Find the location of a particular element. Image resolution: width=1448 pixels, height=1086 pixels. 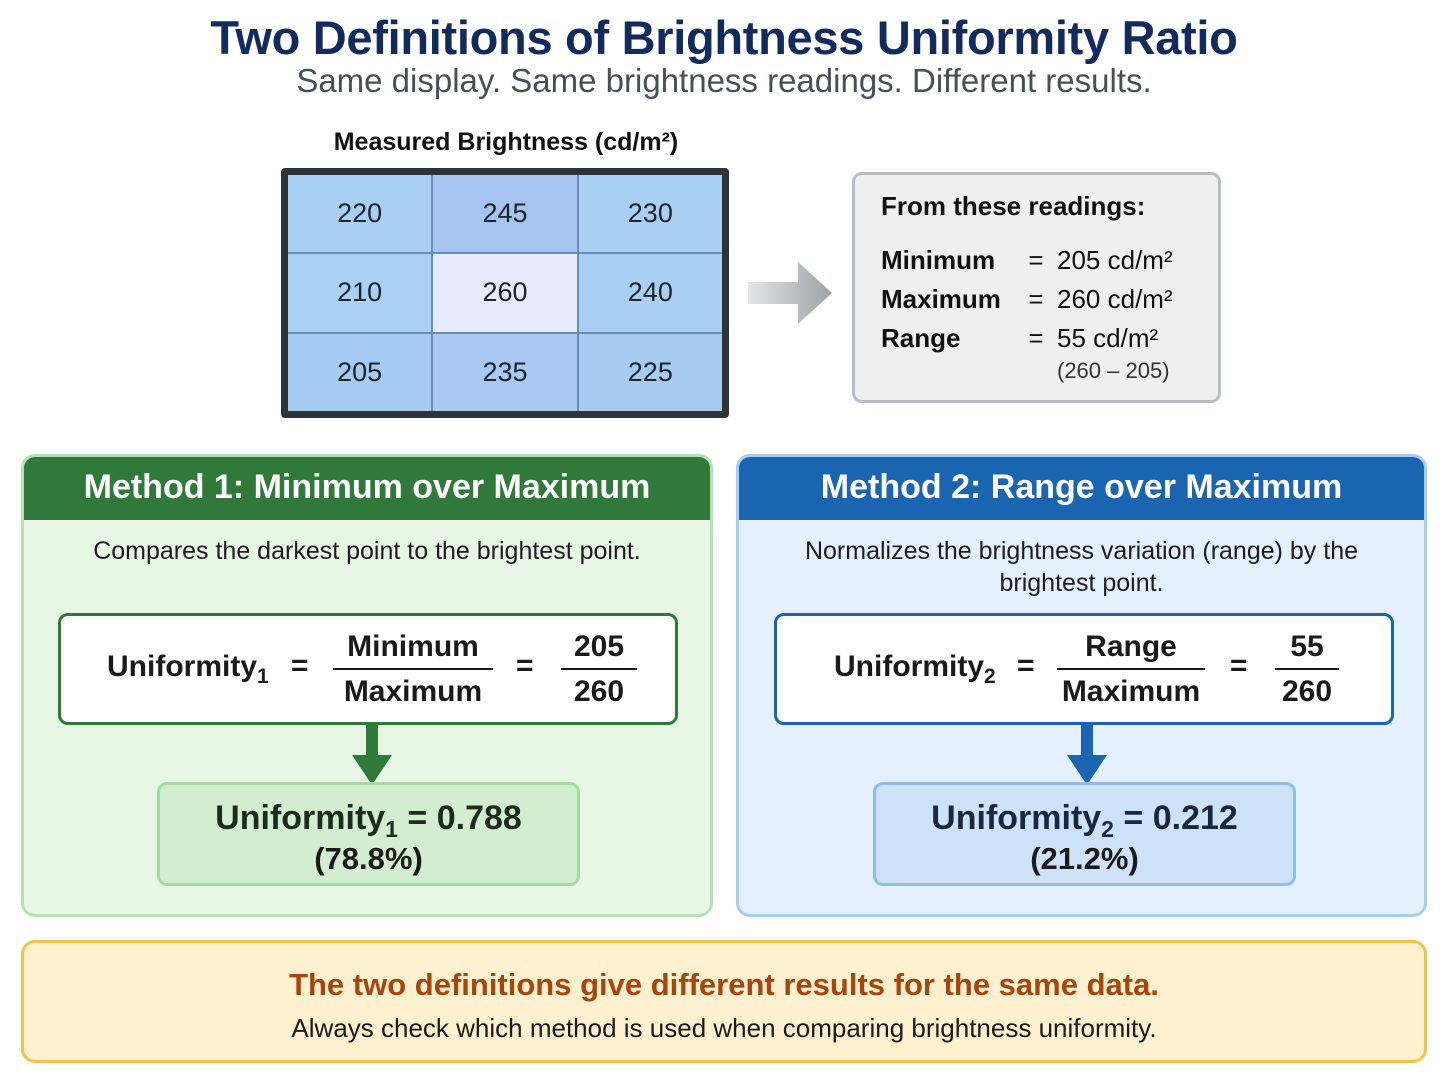

formula-values: 205 260 is located at coordinates (599, 670).